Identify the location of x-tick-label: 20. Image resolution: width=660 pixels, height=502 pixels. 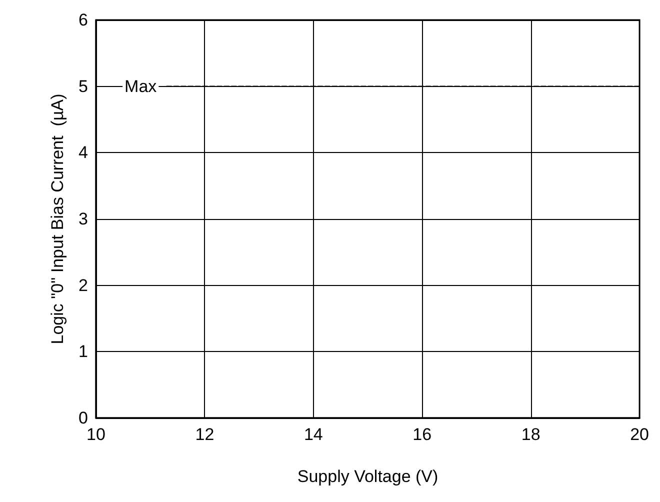
(640, 434).